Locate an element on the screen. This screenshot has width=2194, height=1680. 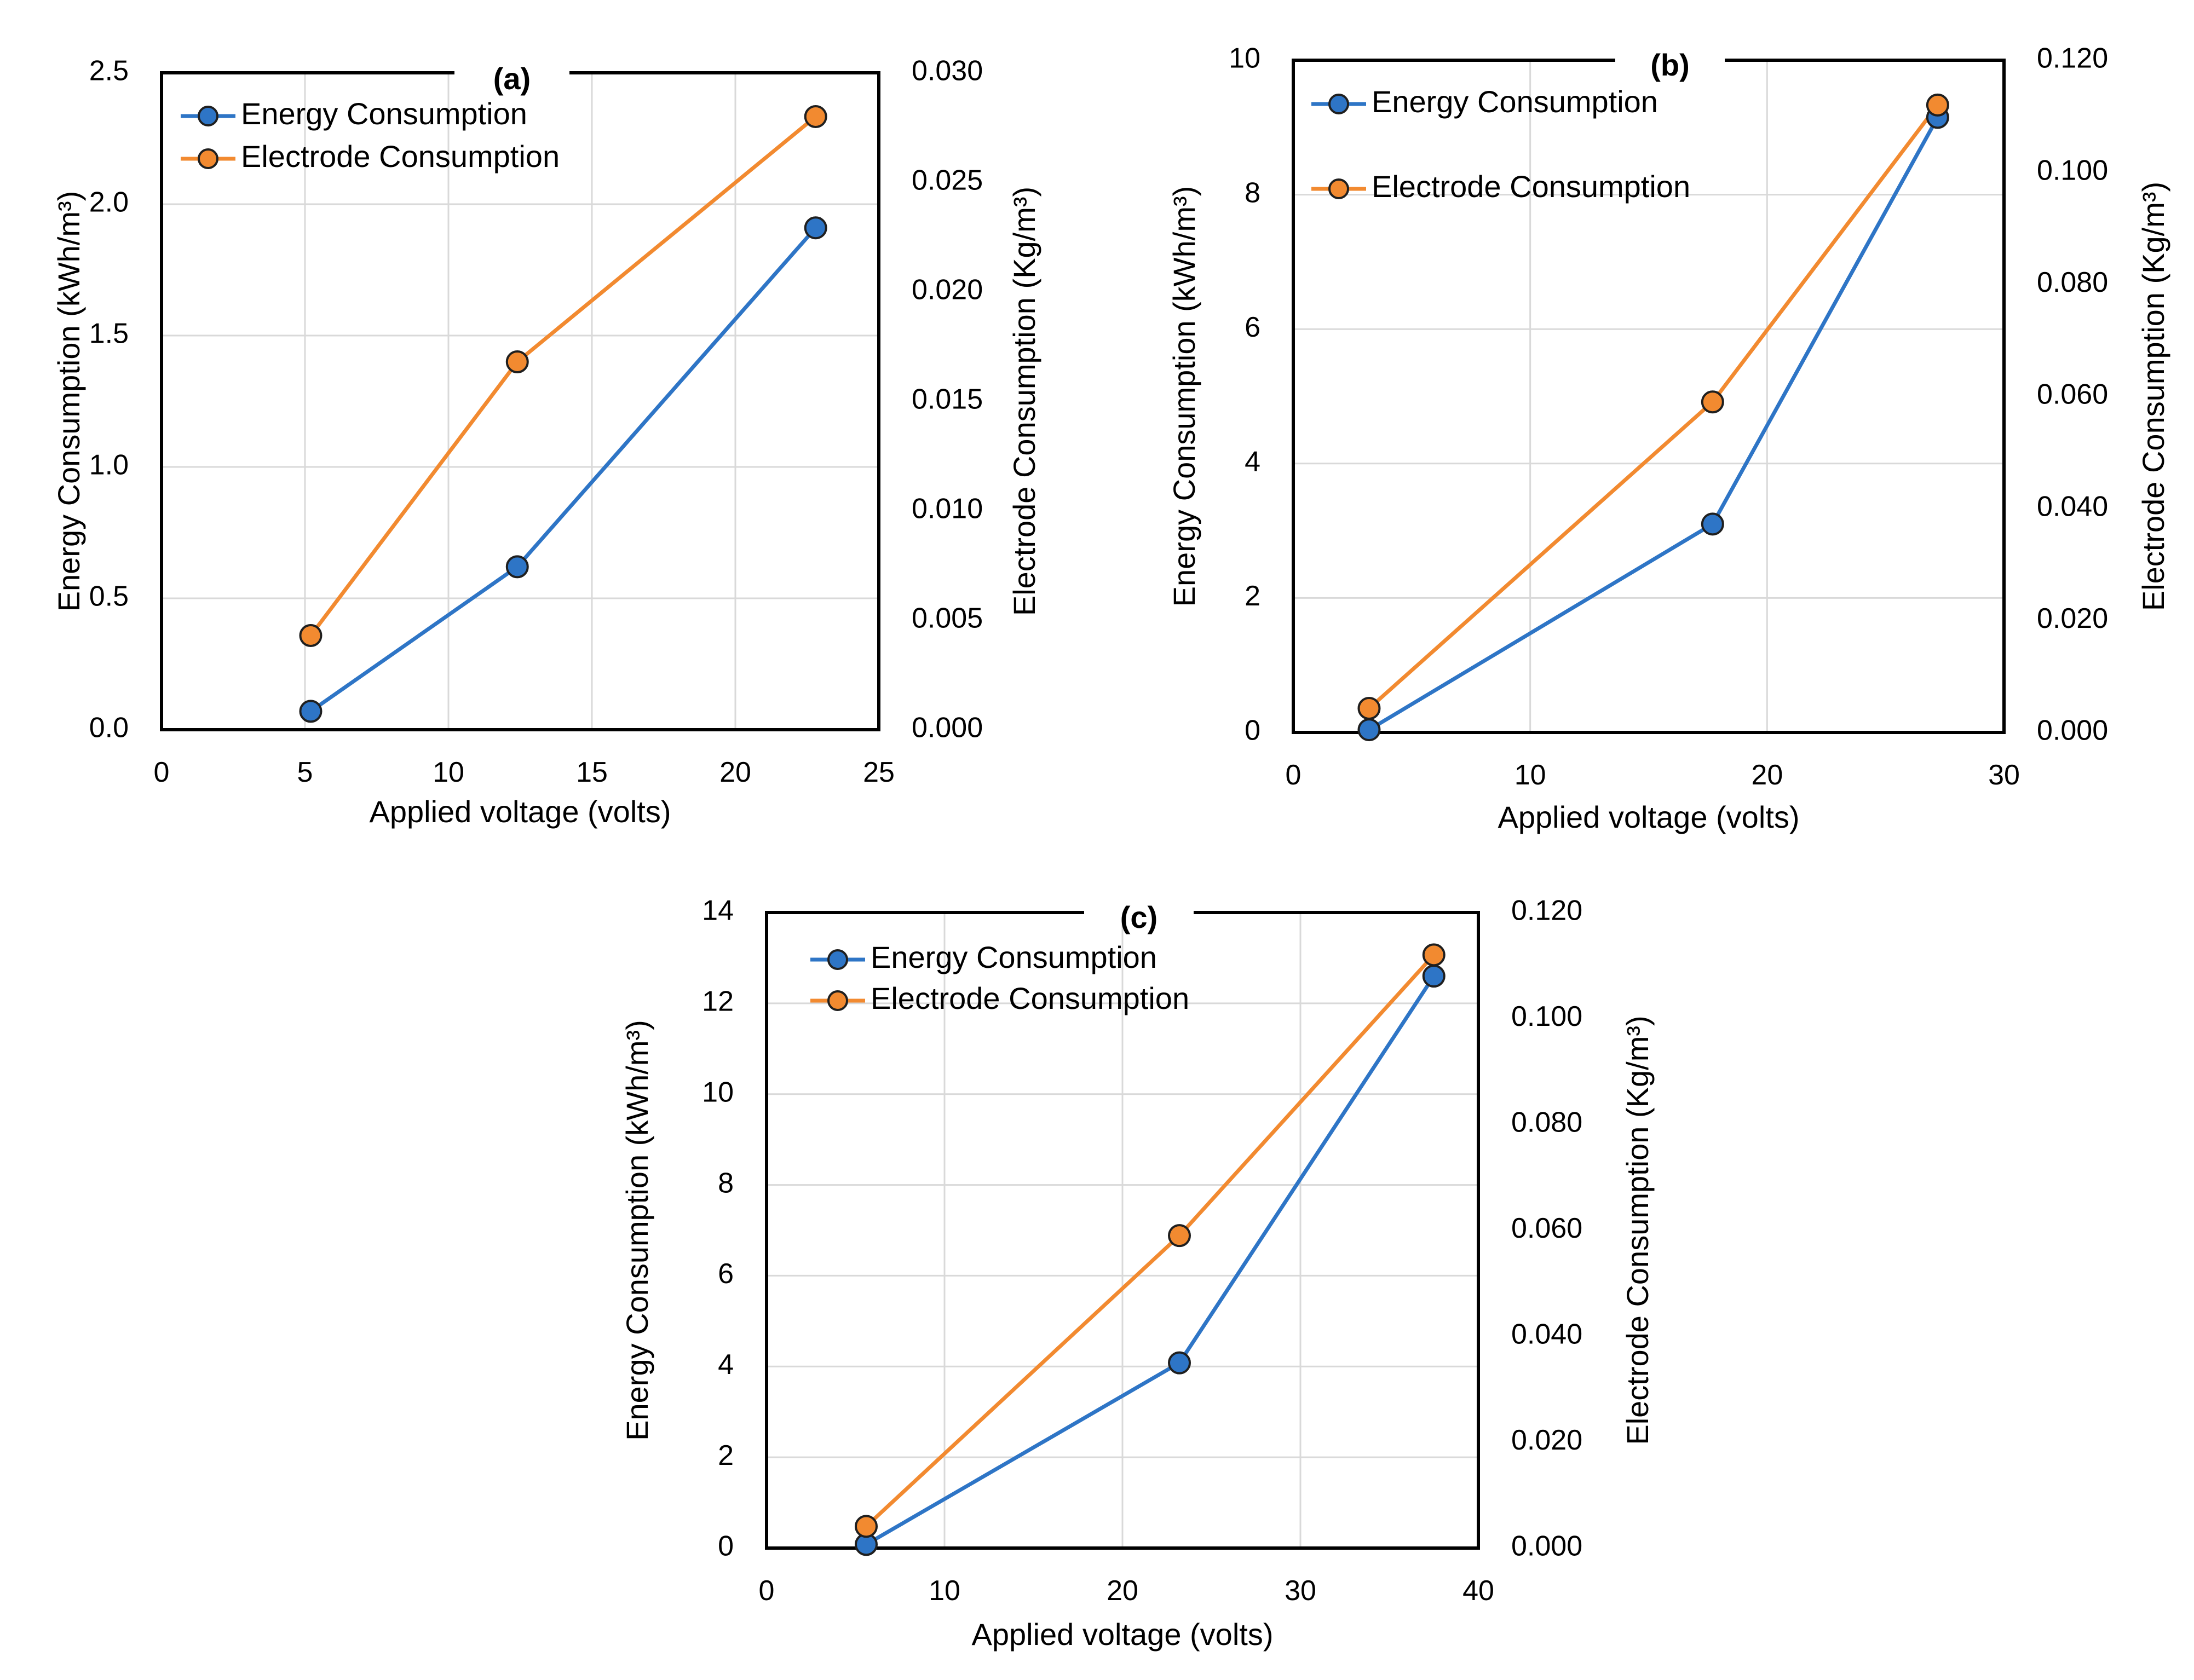
panel-title: (c) is located at coordinates (1139, 917).